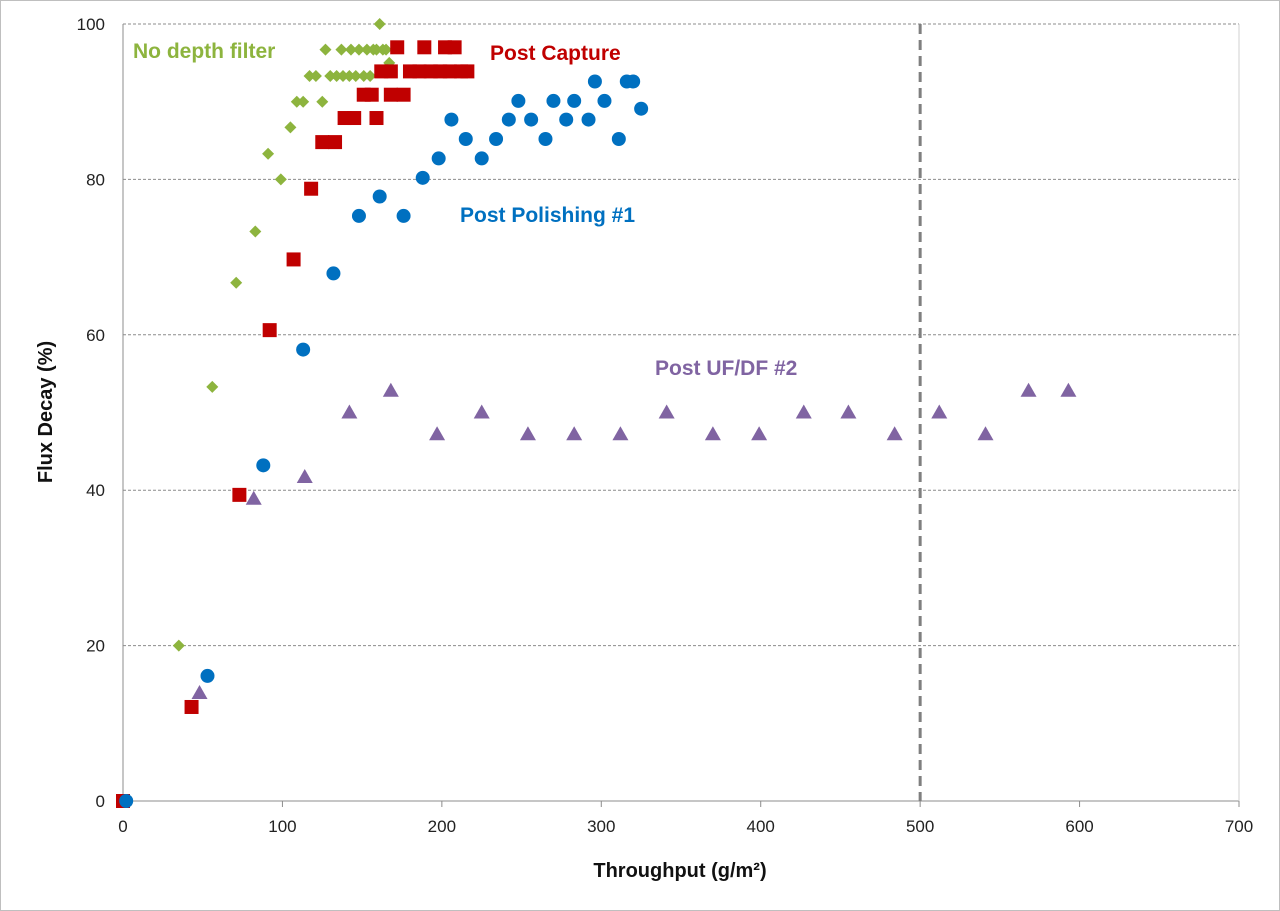 The width and height of the screenshot is (1280, 911). I want to click on x-tick-label: 100, so click(282, 826).